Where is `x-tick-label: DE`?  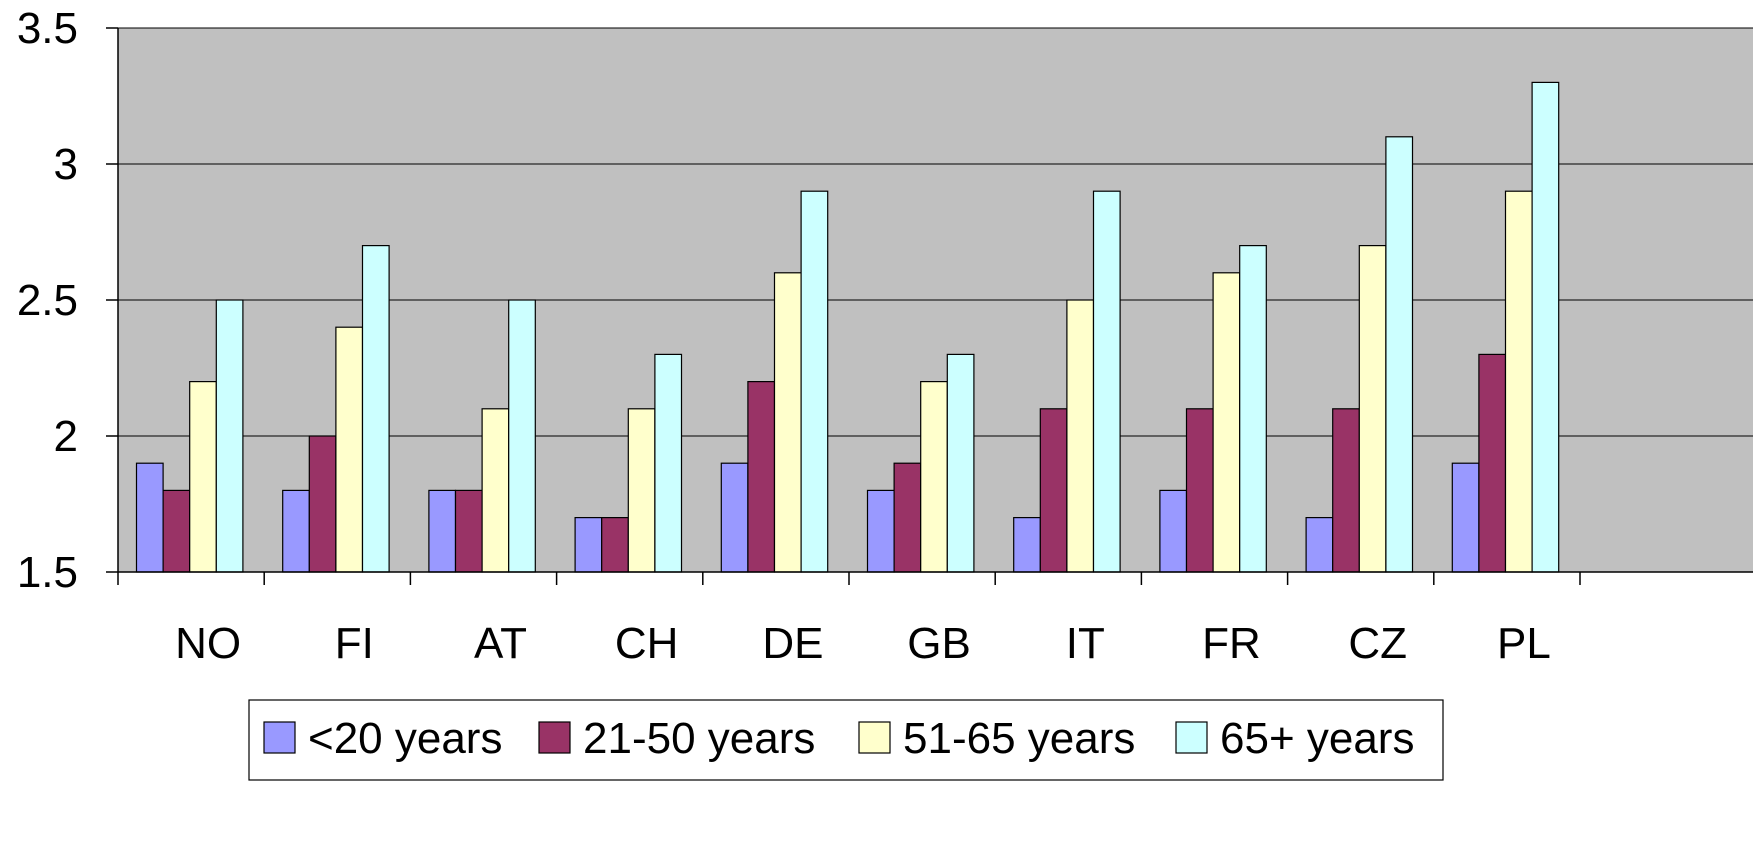
x-tick-label: DE is located at coordinates (792, 643).